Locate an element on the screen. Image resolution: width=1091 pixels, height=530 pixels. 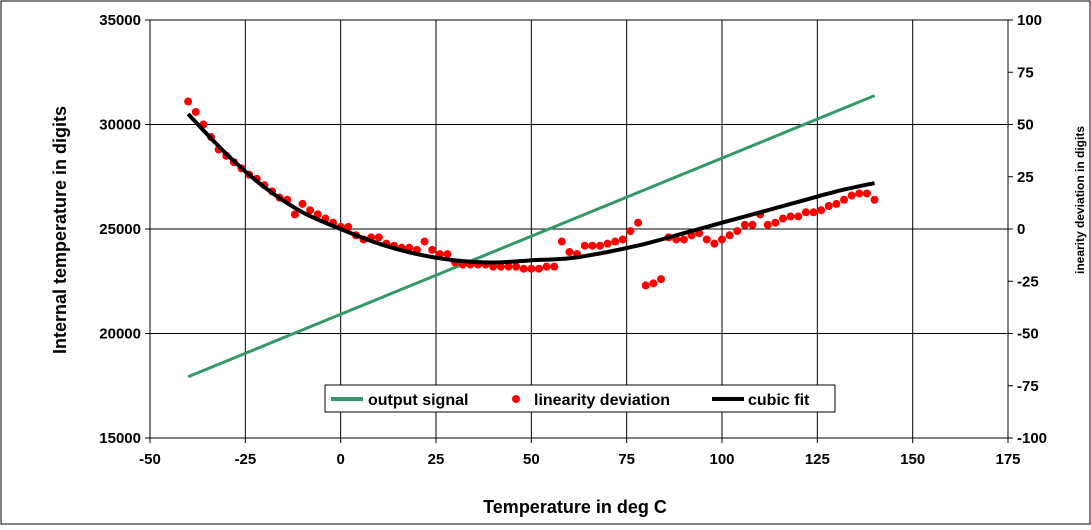
x-tick-label: 75 is located at coordinates (626, 459).